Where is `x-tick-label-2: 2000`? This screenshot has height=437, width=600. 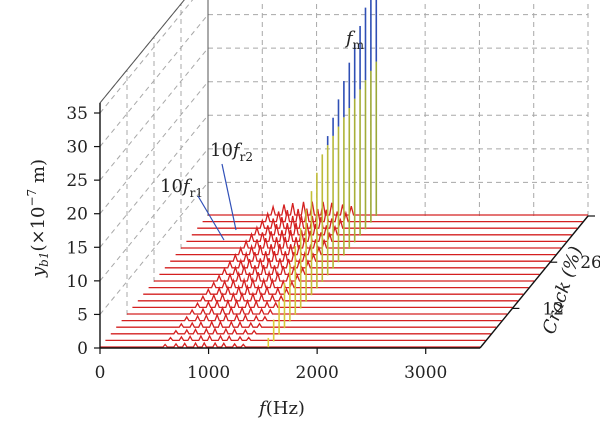 x-tick-label-2: 2000 is located at coordinates (317, 373).